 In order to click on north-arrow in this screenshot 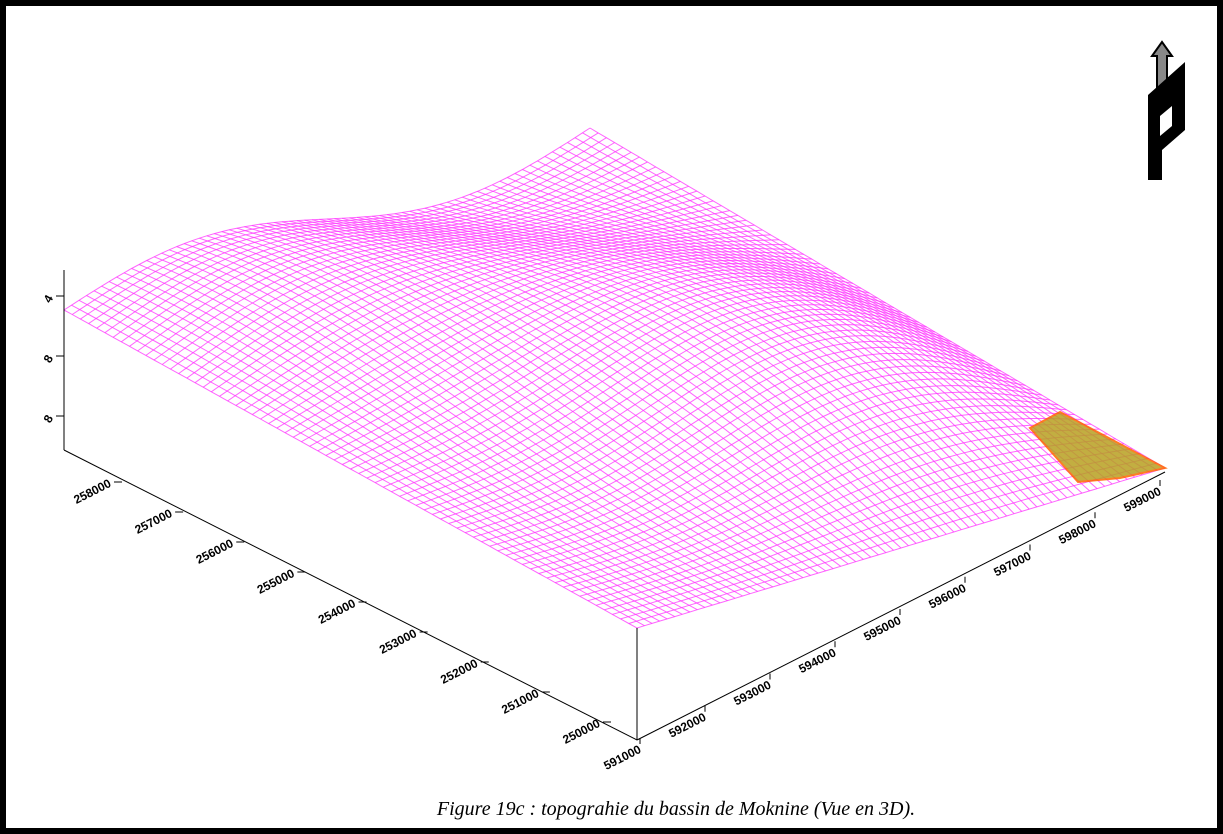, I will do `click(1166, 110)`.